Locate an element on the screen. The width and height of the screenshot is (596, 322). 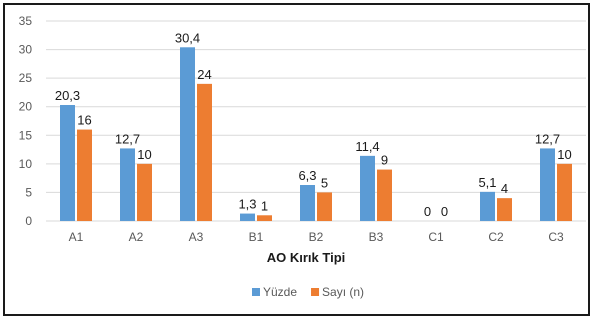
legend-label: Sayı (n) is located at coordinates (343, 292).